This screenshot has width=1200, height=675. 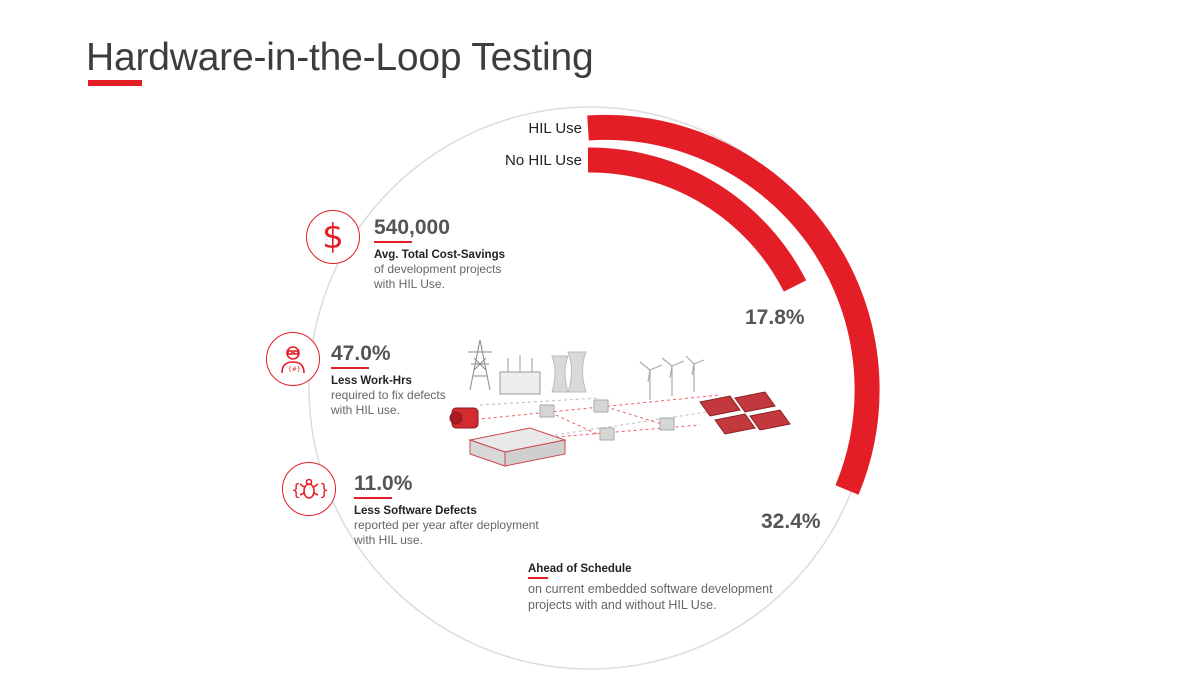 What do you see at coordinates (607, 420) in the screenshot?
I see `inverter-boxes` at bounding box center [607, 420].